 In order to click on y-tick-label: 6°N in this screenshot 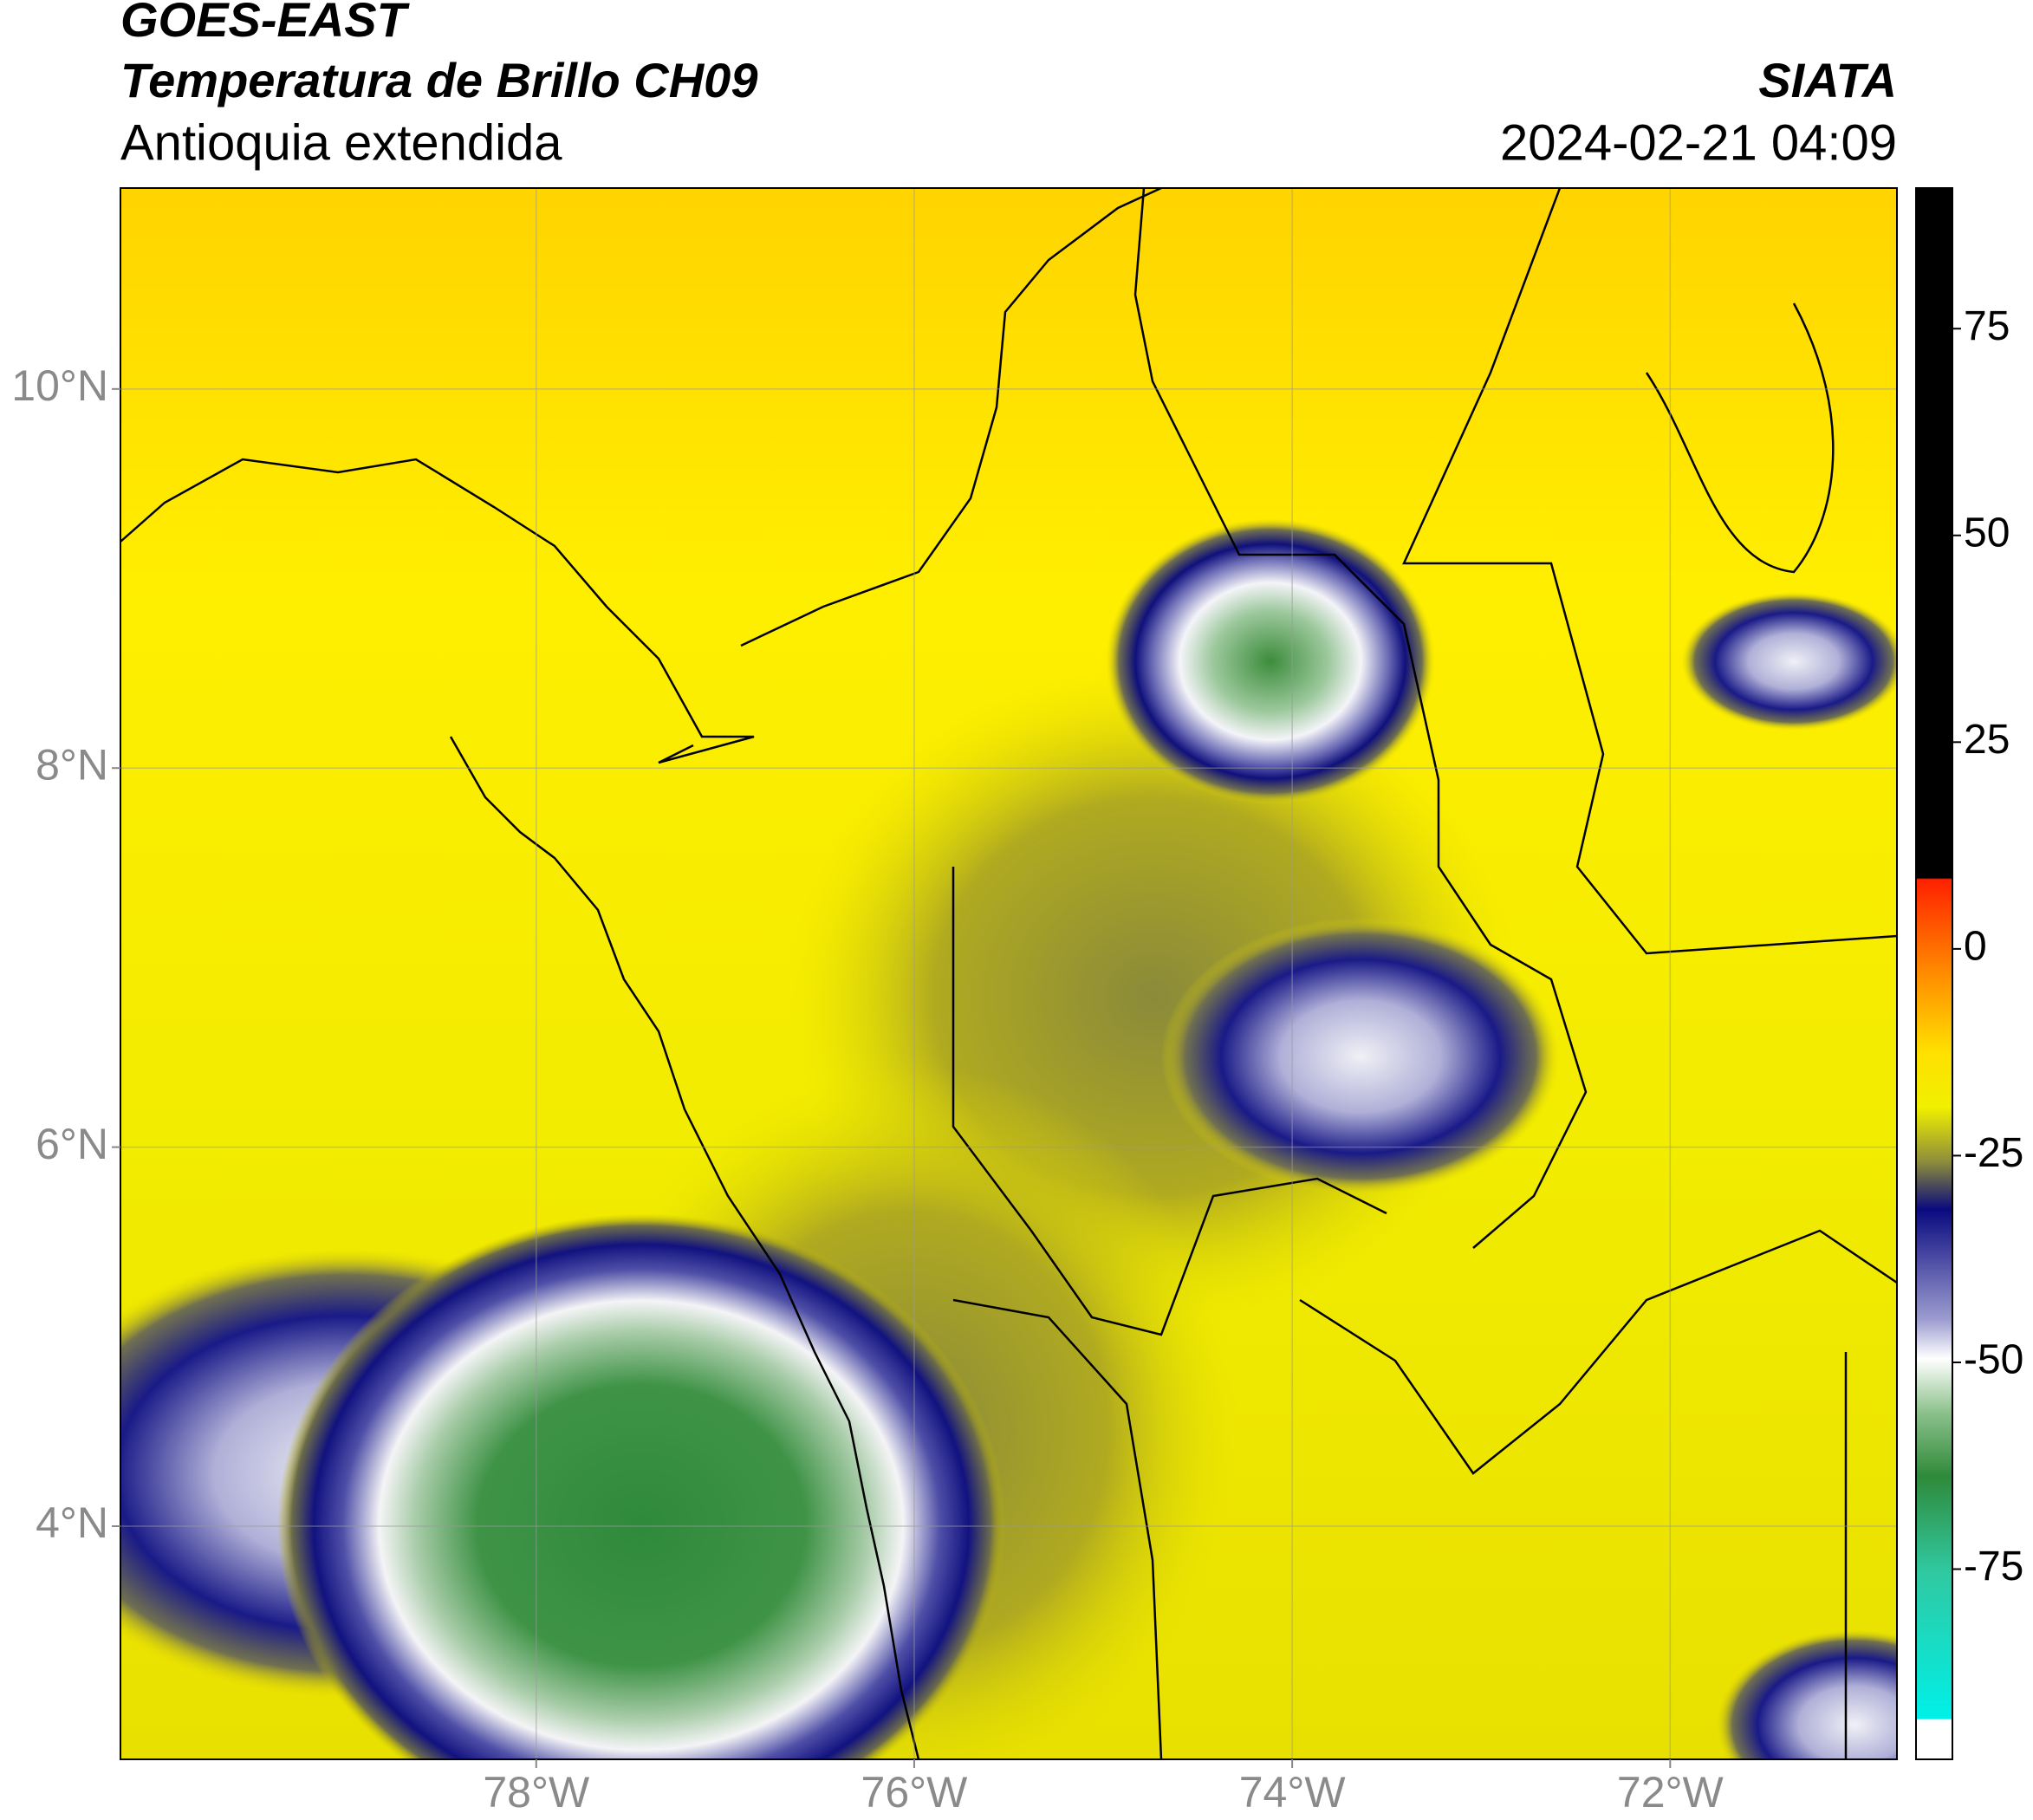, I will do `click(72, 1144)`.